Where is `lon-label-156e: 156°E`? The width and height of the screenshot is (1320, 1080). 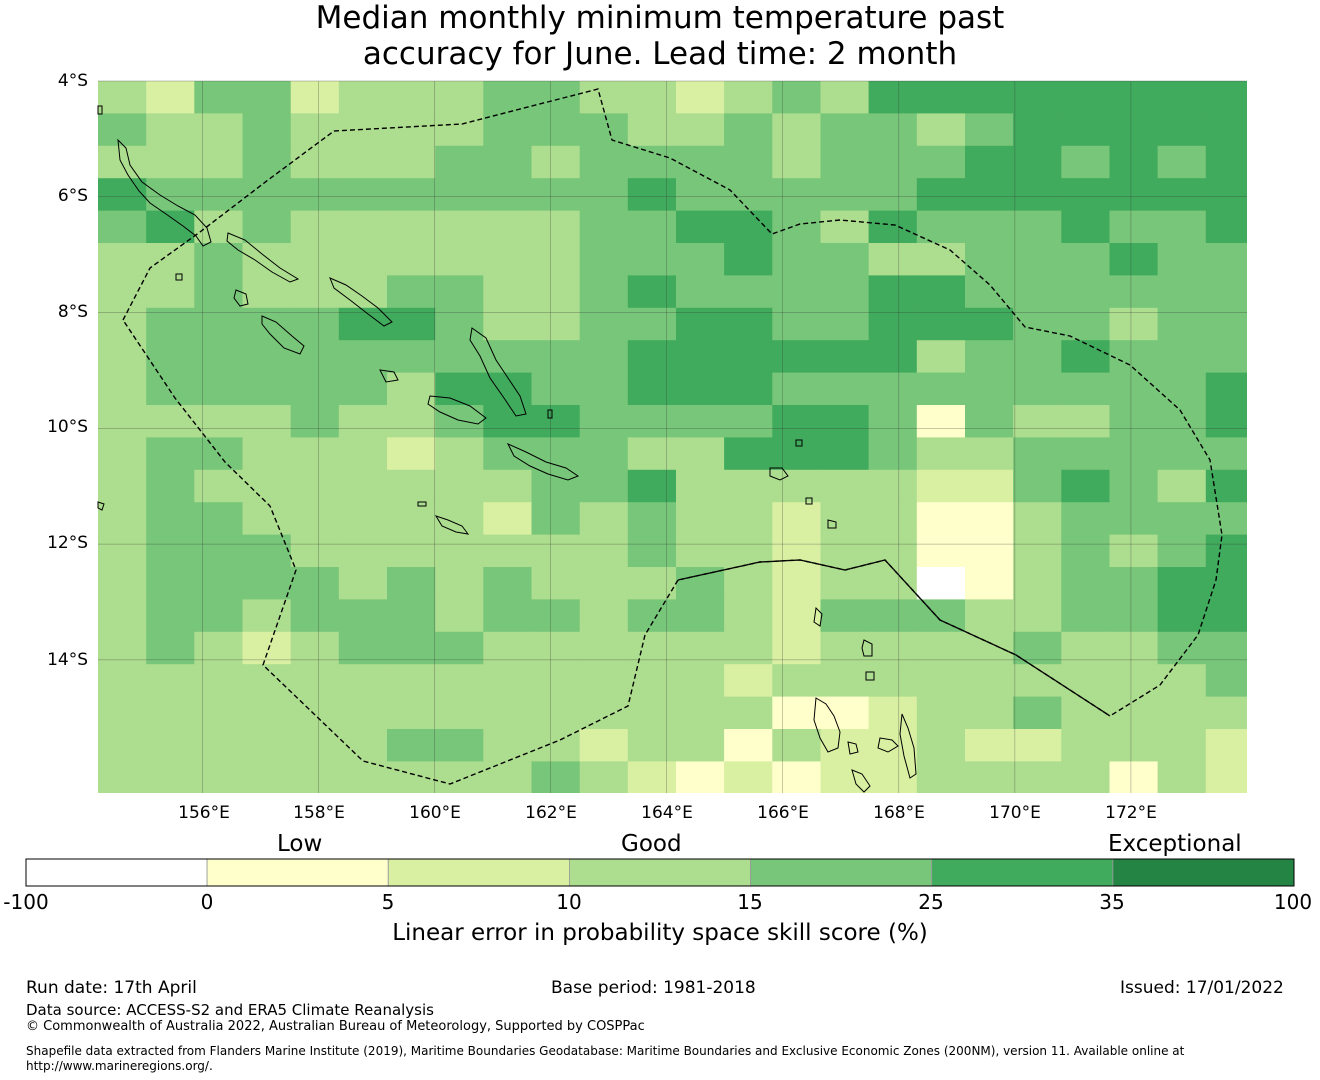 lon-label-156e: 156°E is located at coordinates (204, 813).